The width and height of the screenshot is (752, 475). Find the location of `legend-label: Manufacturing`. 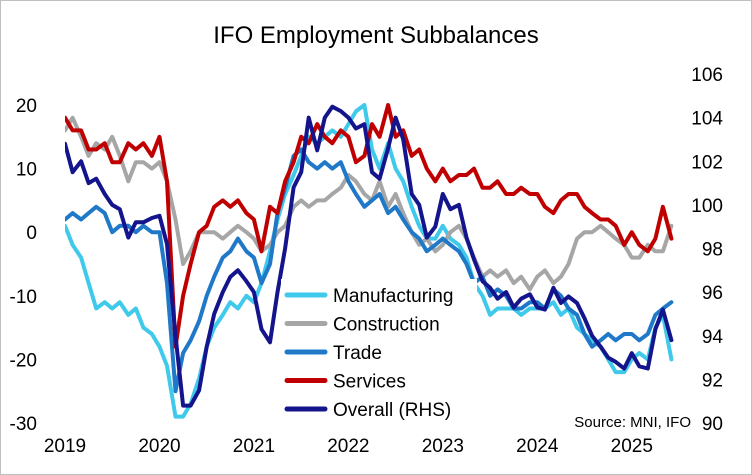

legend-label: Manufacturing is located at coordinates (393, 296).